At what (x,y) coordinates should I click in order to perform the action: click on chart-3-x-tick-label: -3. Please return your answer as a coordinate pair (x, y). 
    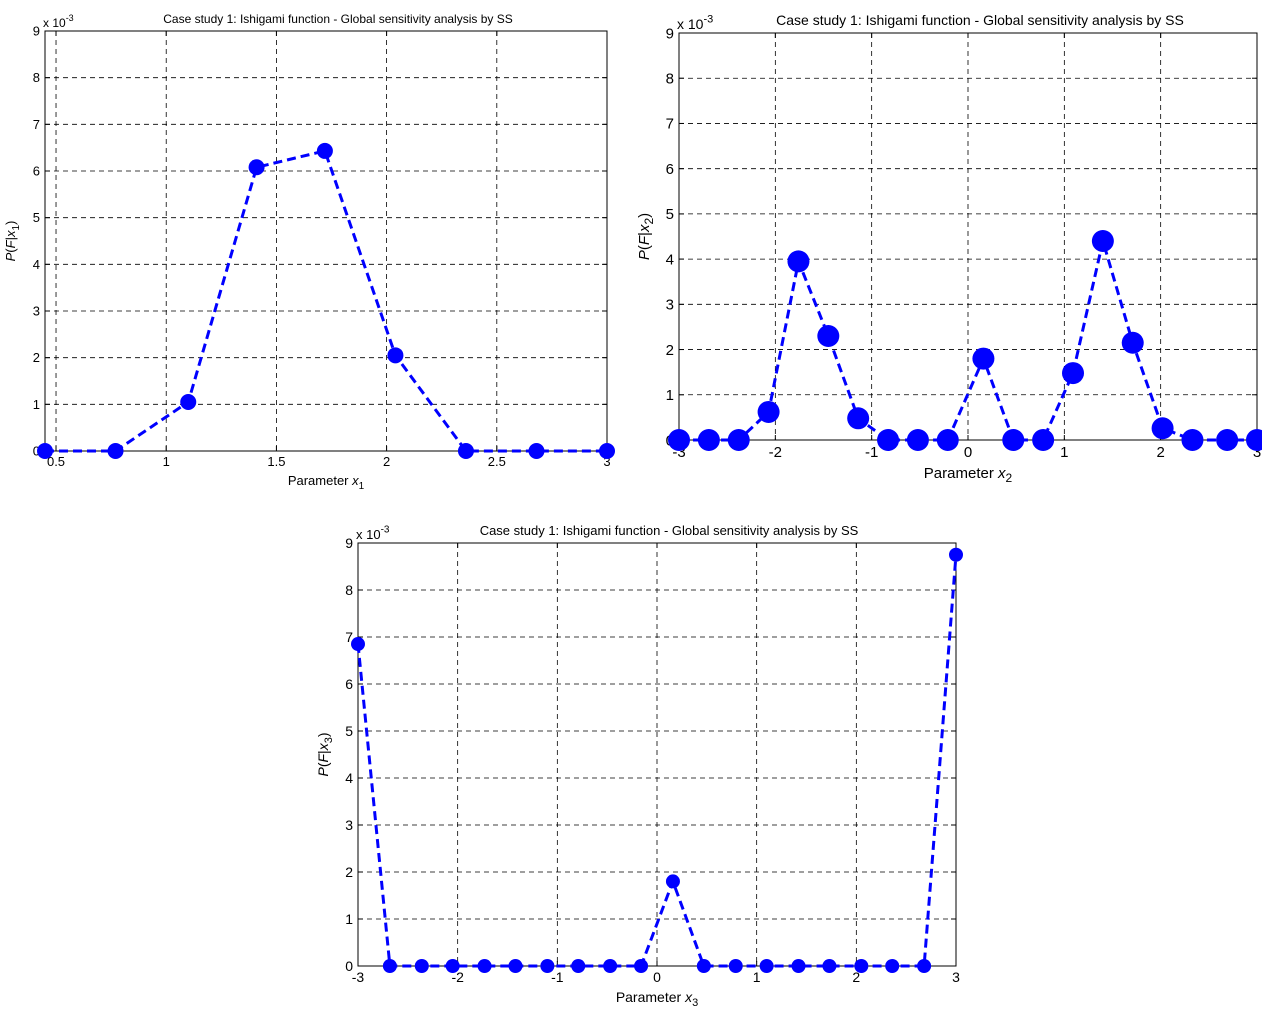
    Looking at the image, I should click on (358, 977).